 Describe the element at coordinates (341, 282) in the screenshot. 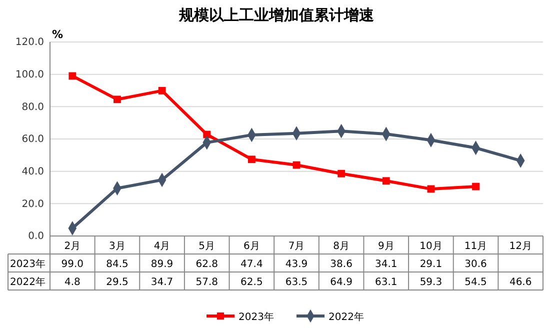

I see `data-label: 64.9` at that location.